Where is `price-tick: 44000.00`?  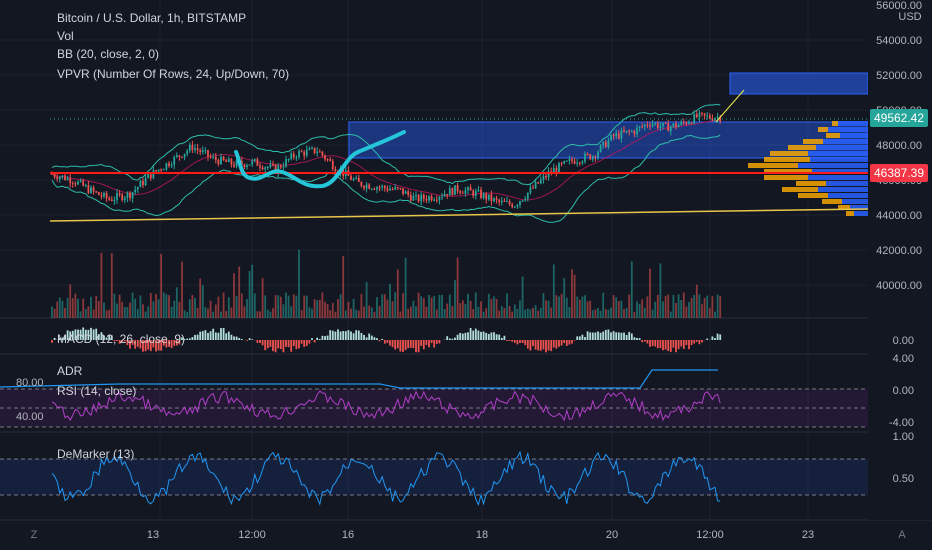
price-tick: 44000.00 is located at coordinates (899, 216).